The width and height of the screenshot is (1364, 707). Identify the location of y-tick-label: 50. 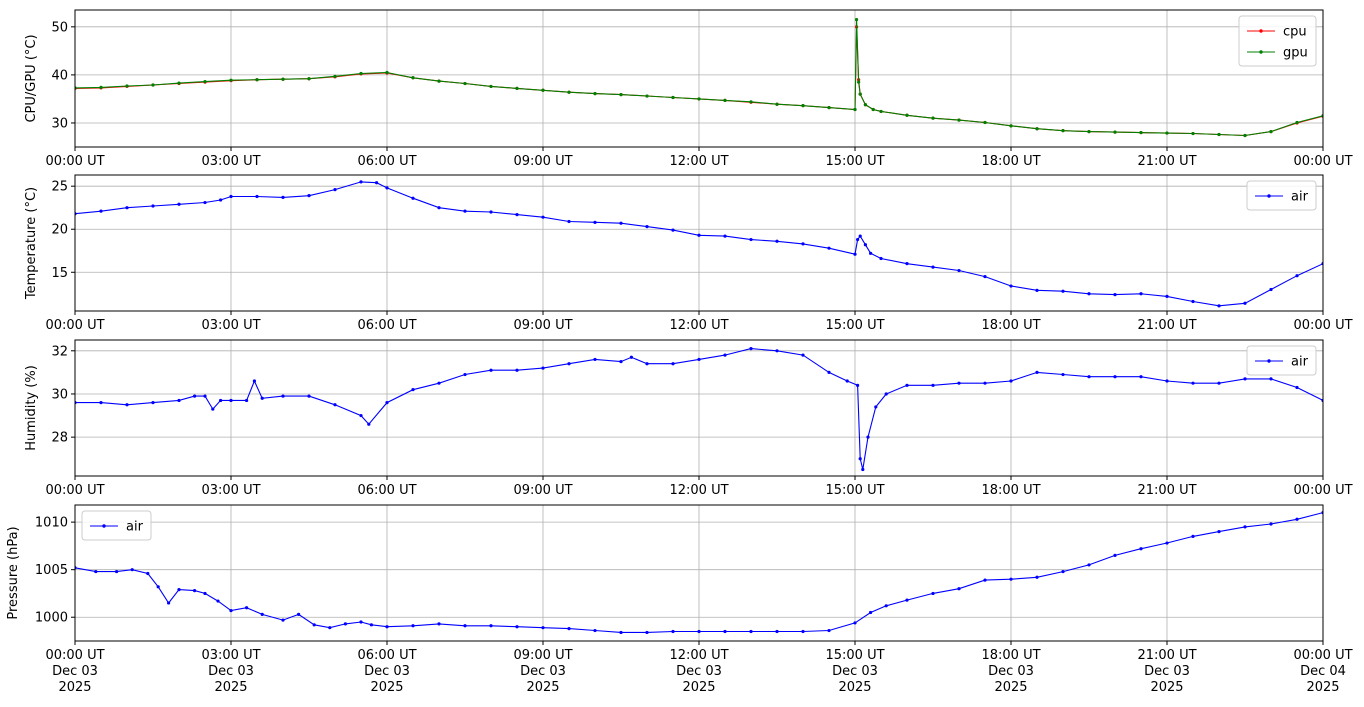
(59, 27).